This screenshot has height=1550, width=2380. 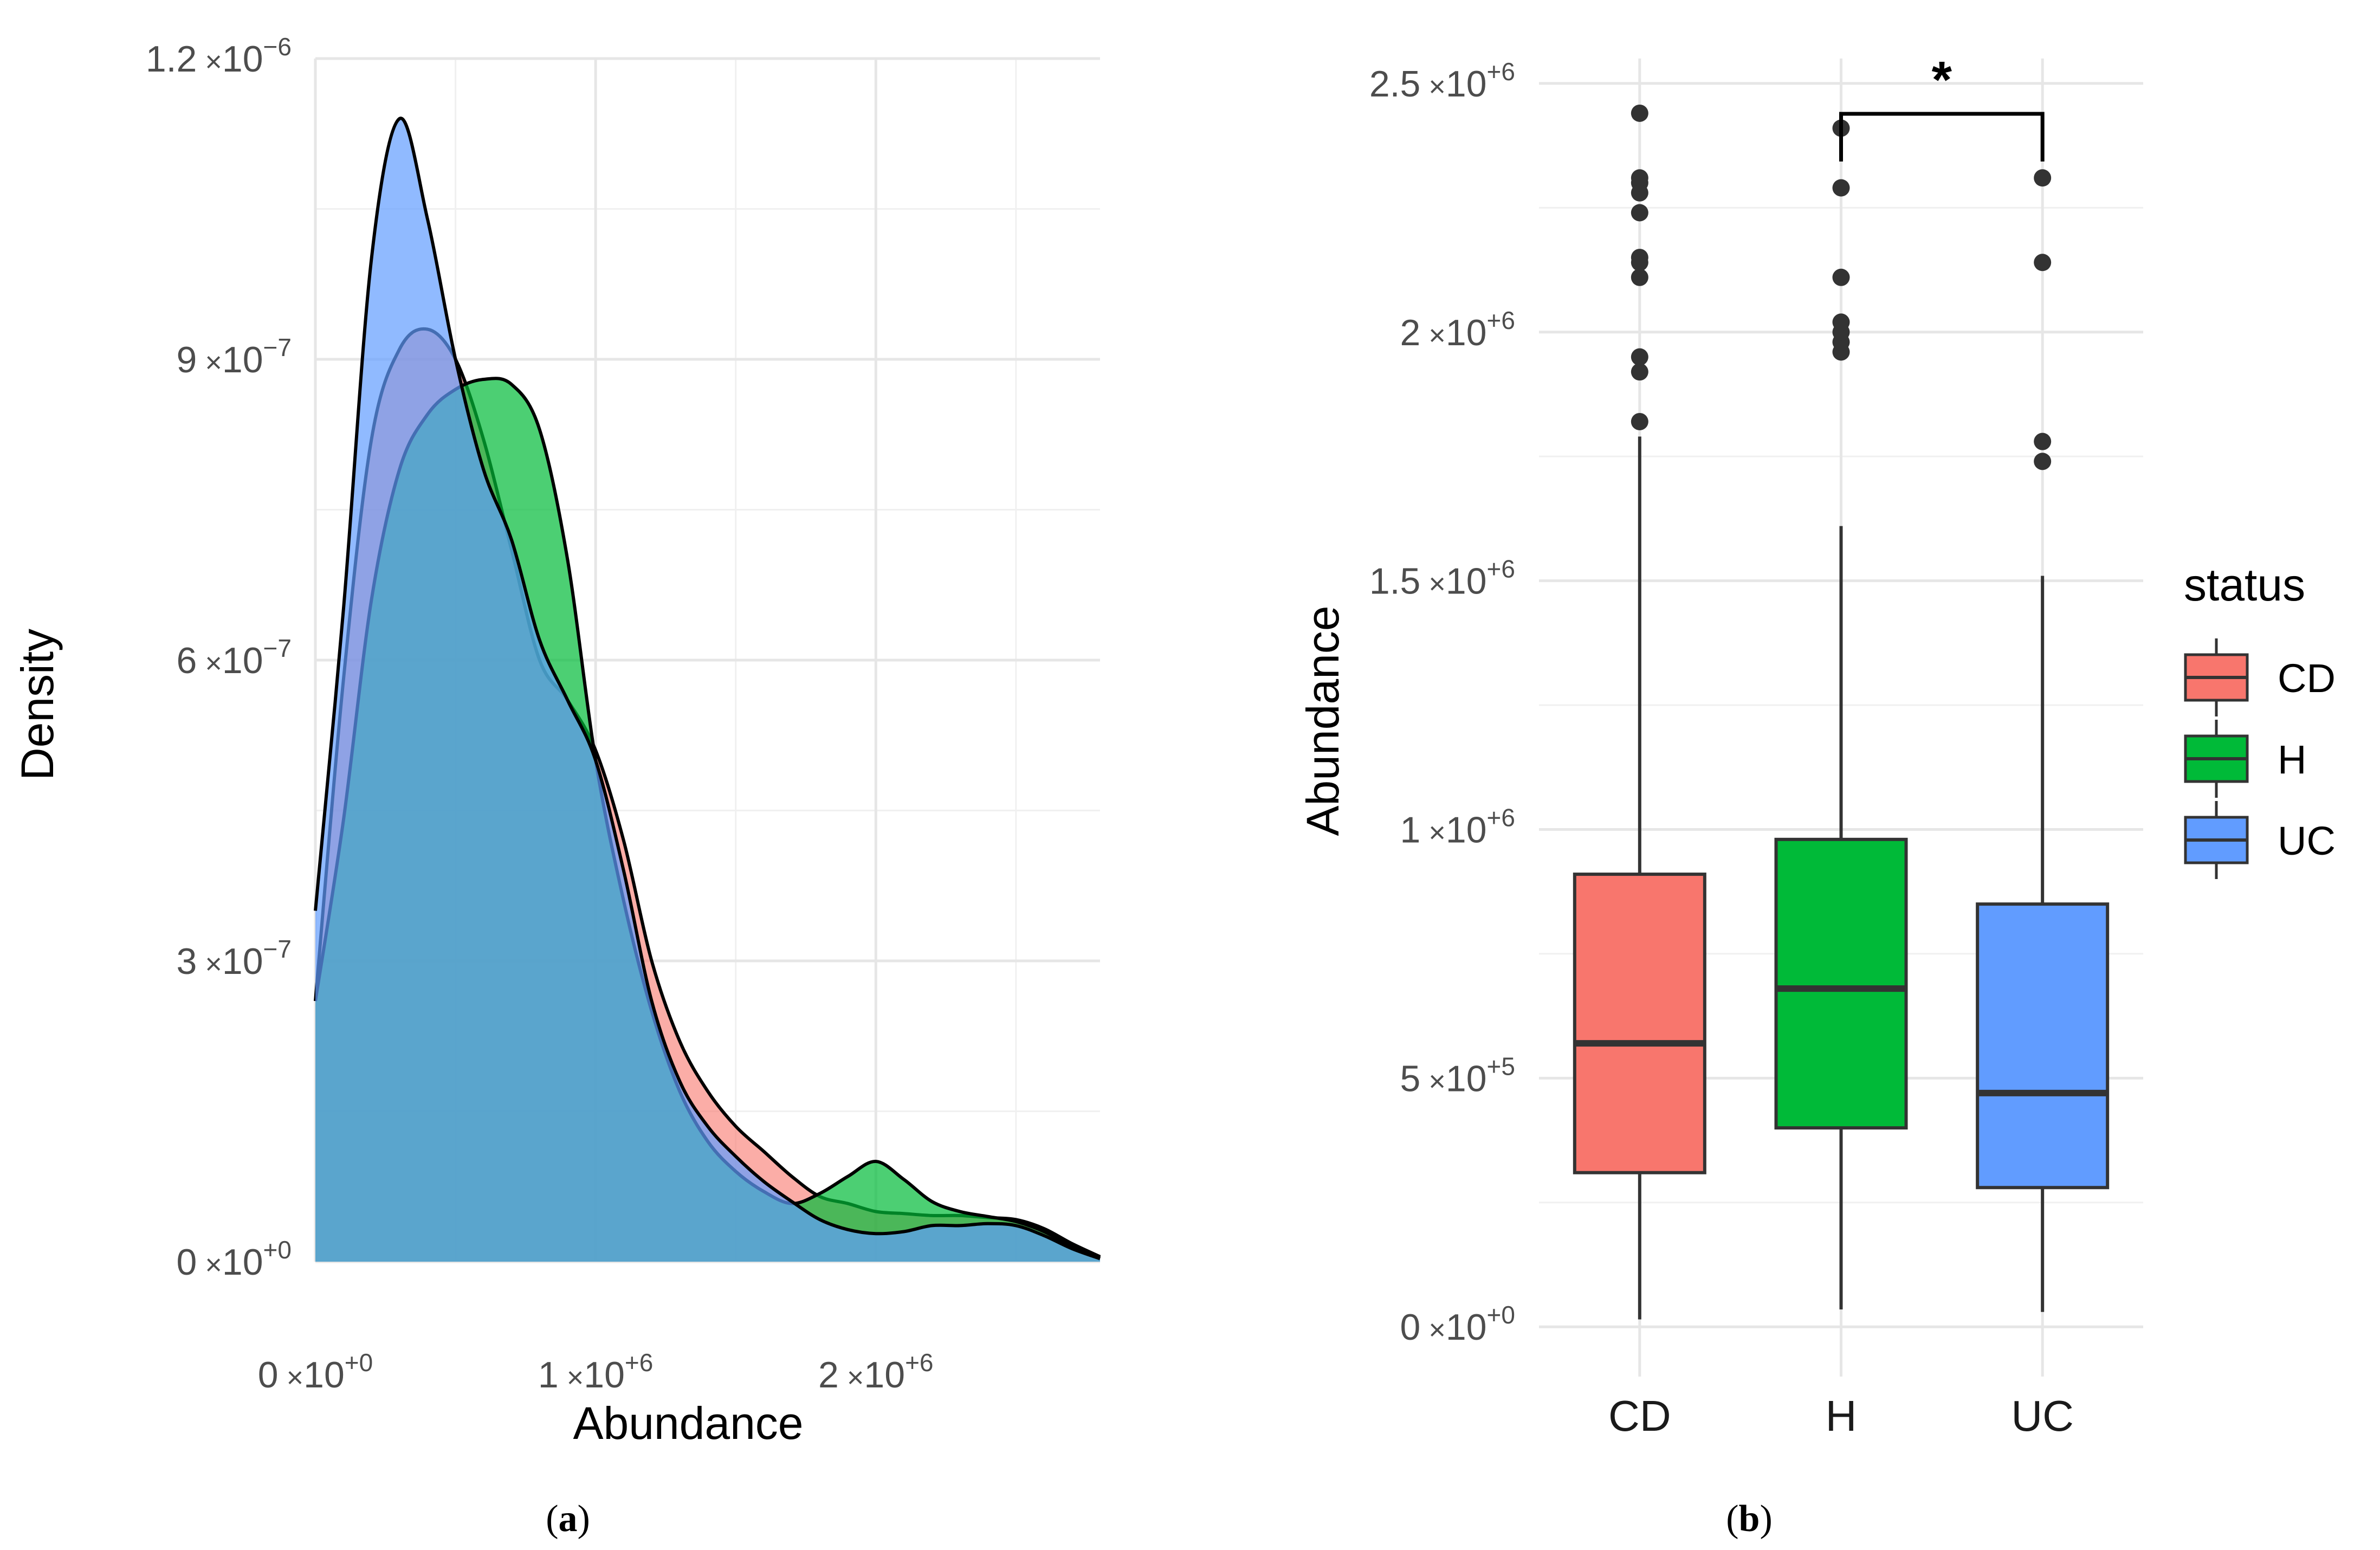 I want to click on box-x-tick-label: UC, so click(x=2042, y=1416).